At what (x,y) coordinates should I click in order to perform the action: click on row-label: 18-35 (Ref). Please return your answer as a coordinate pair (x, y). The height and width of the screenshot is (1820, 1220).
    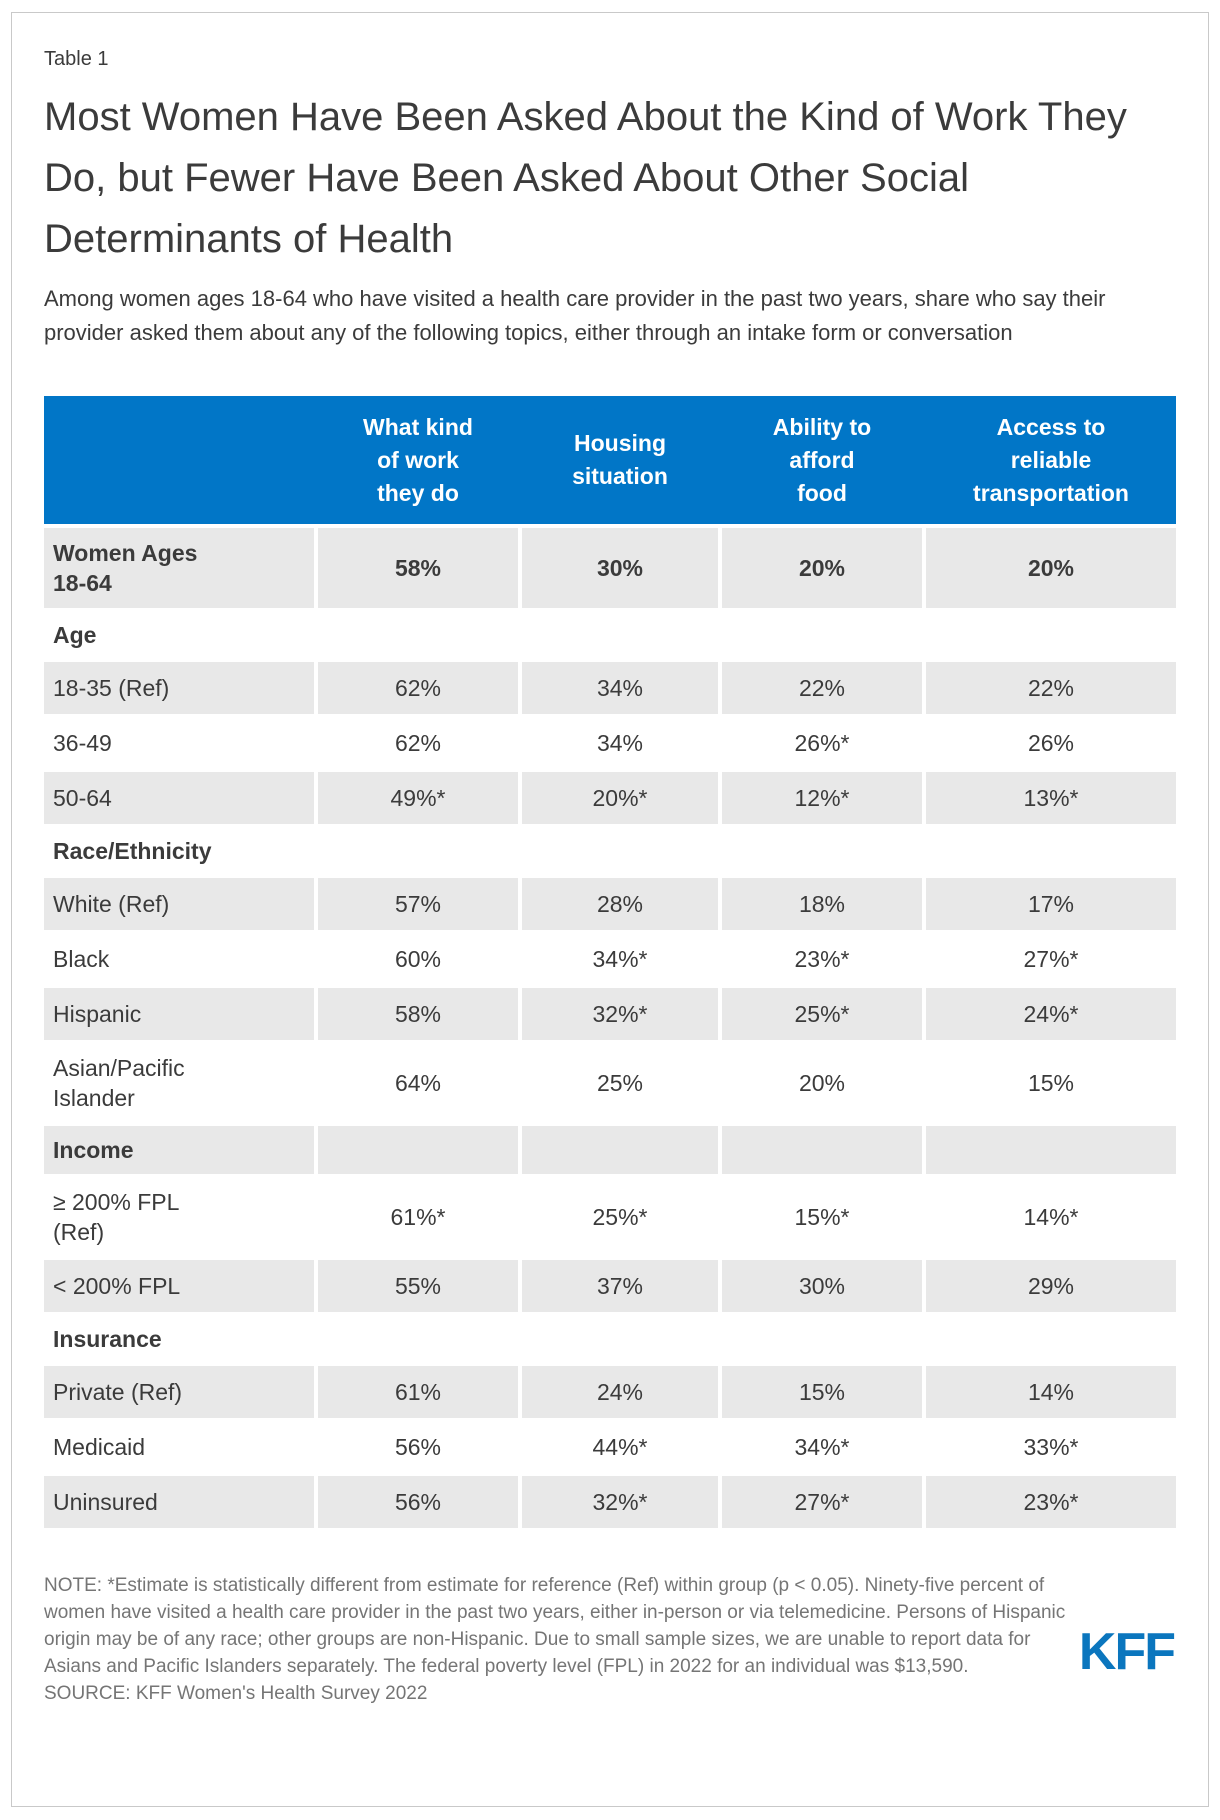
    Looking at the image, I should click on (179, 688).